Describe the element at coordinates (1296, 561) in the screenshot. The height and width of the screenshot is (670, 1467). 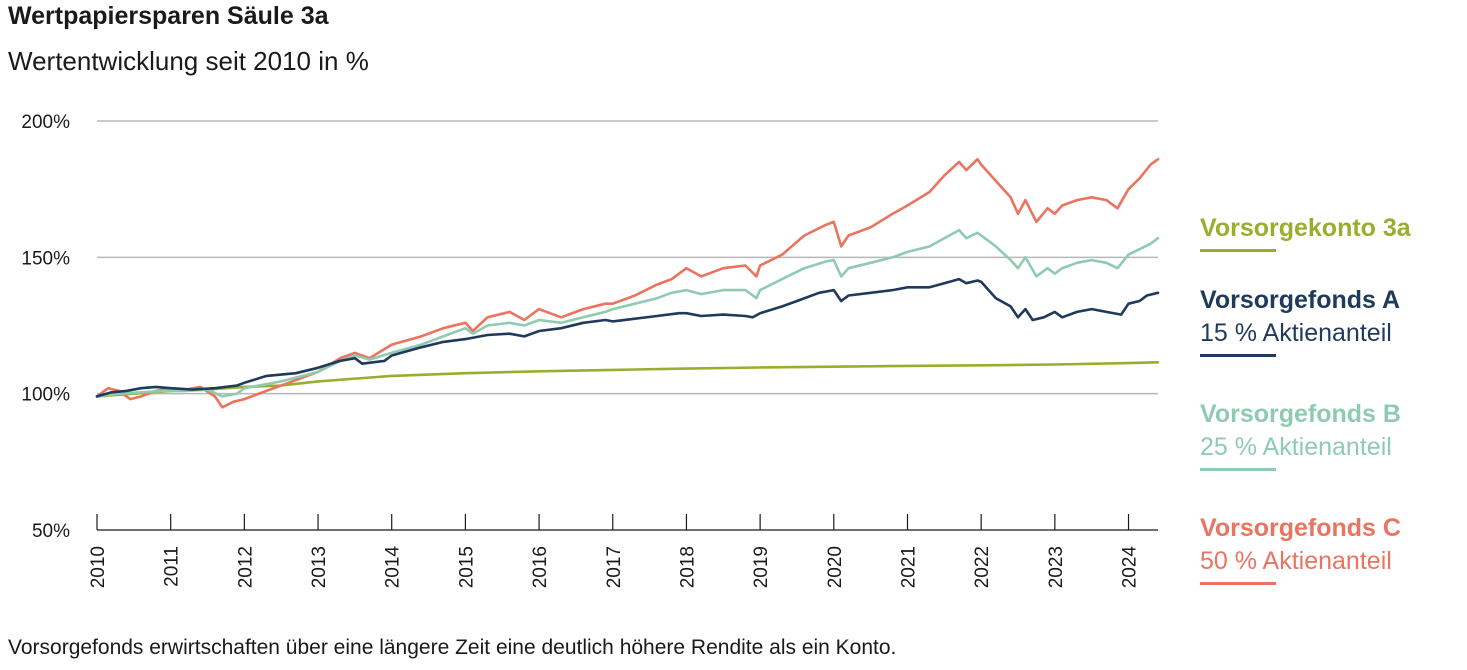
I see `legend-subtitle: 50 % Aktienanteil` at that location.